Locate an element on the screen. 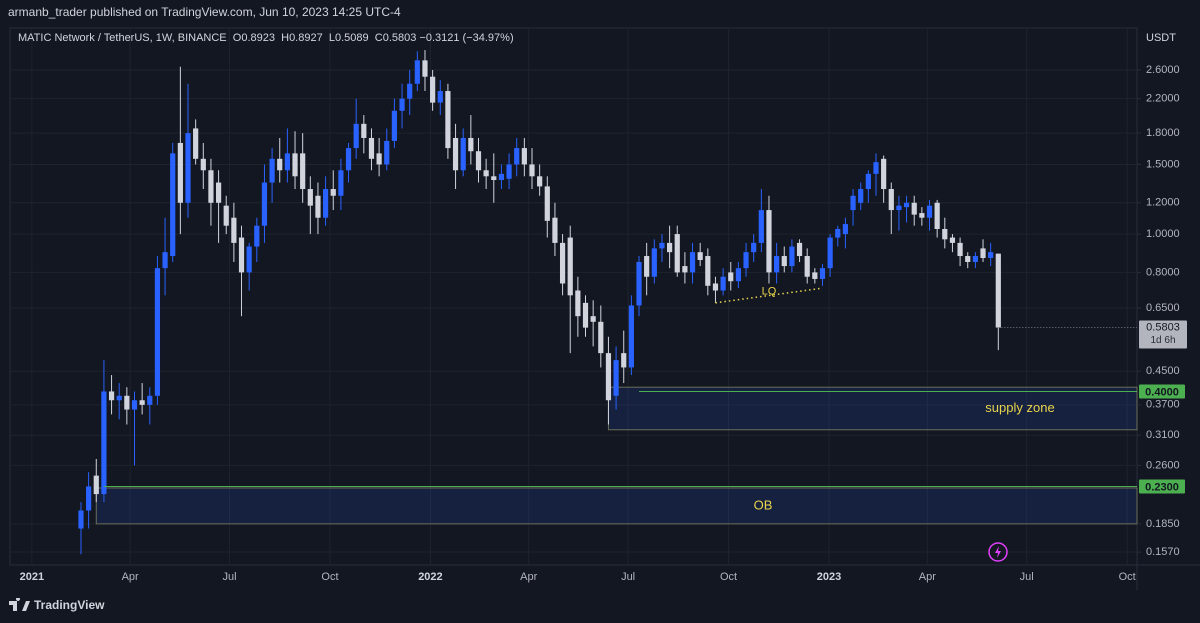 Image resolution: width=1200 pixels, height=623 pixels. level-label: 0.2300 is located at coordinates (1162, 487).